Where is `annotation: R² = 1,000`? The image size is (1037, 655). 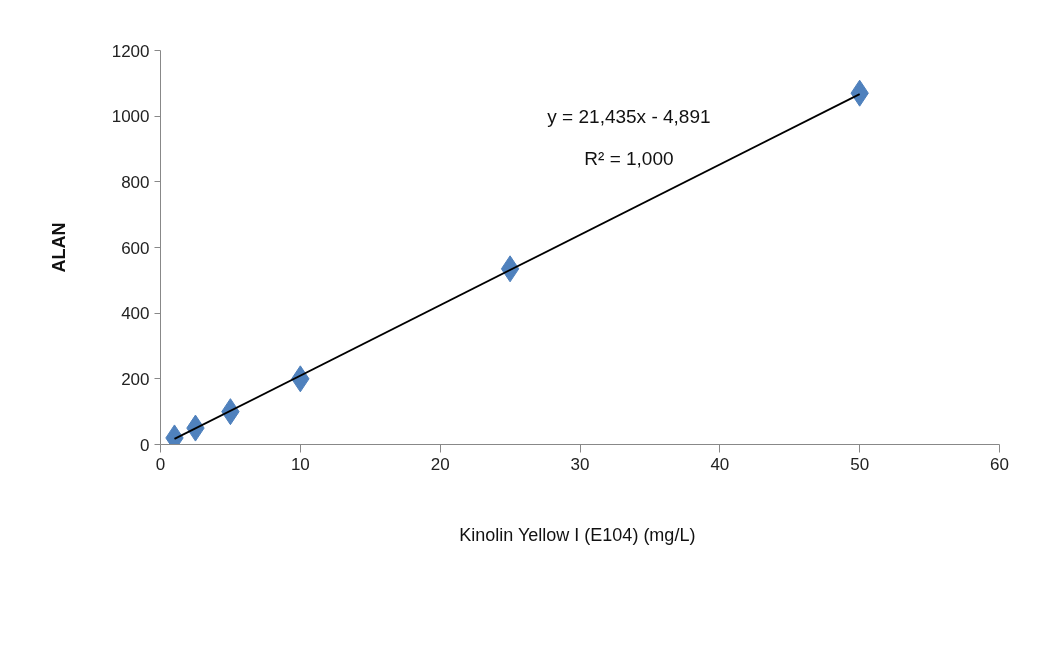
annotation: R² = 1,000 is located at coordinates (629, 159).